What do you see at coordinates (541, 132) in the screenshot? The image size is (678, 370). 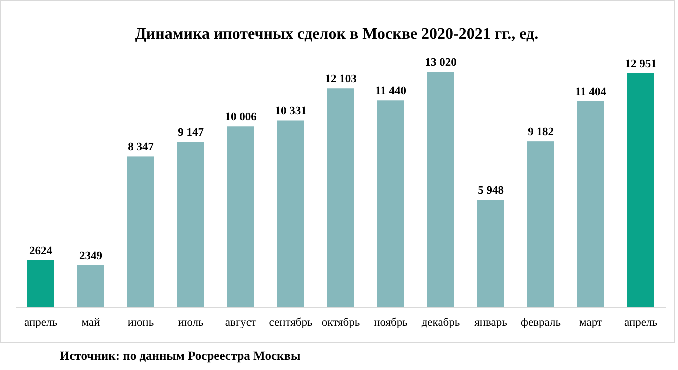 I see `data-label: 9 182` at bounding box center [541, 132].